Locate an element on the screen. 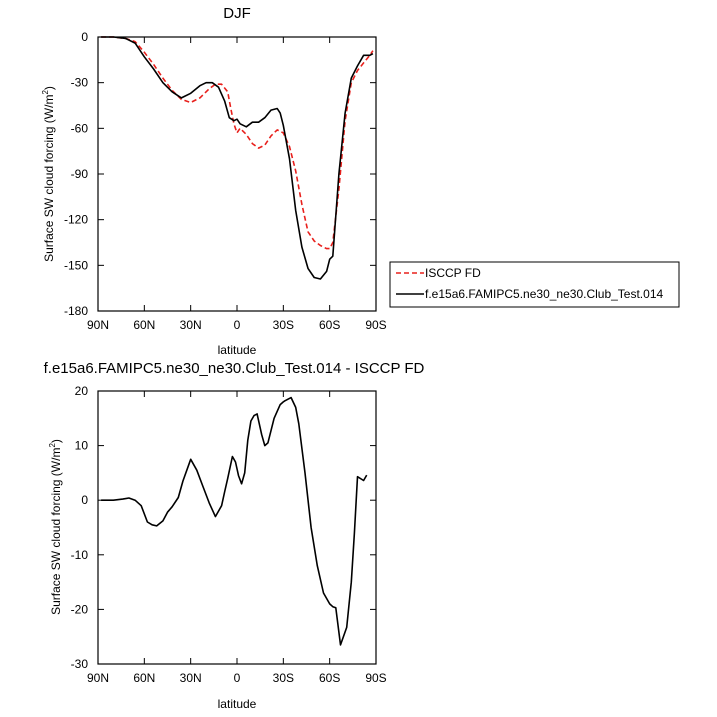 The image size is (717, 717). top-y-tick-label: -30 is located at coordinates (80, 83).